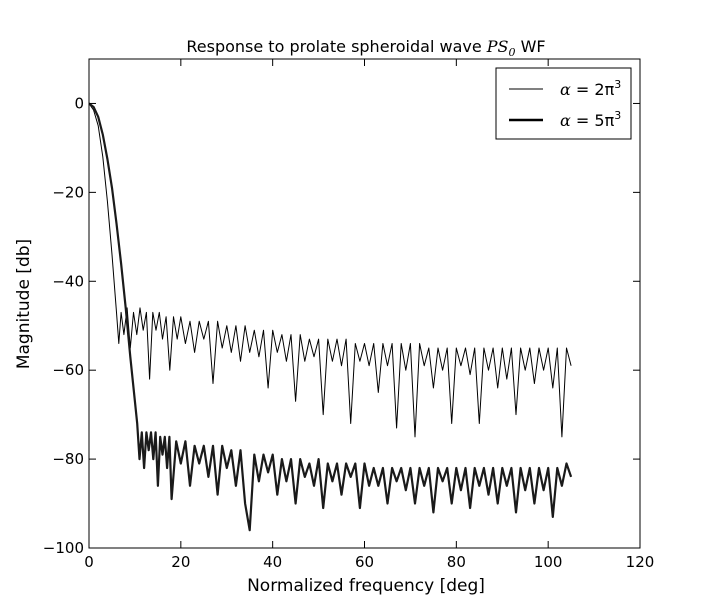 Image resolution: width=710 pixels, height=614 pixels. Describe the element at coordinates (68, 459) in the screenshot. I see `y-tick-label: −80` at that location.